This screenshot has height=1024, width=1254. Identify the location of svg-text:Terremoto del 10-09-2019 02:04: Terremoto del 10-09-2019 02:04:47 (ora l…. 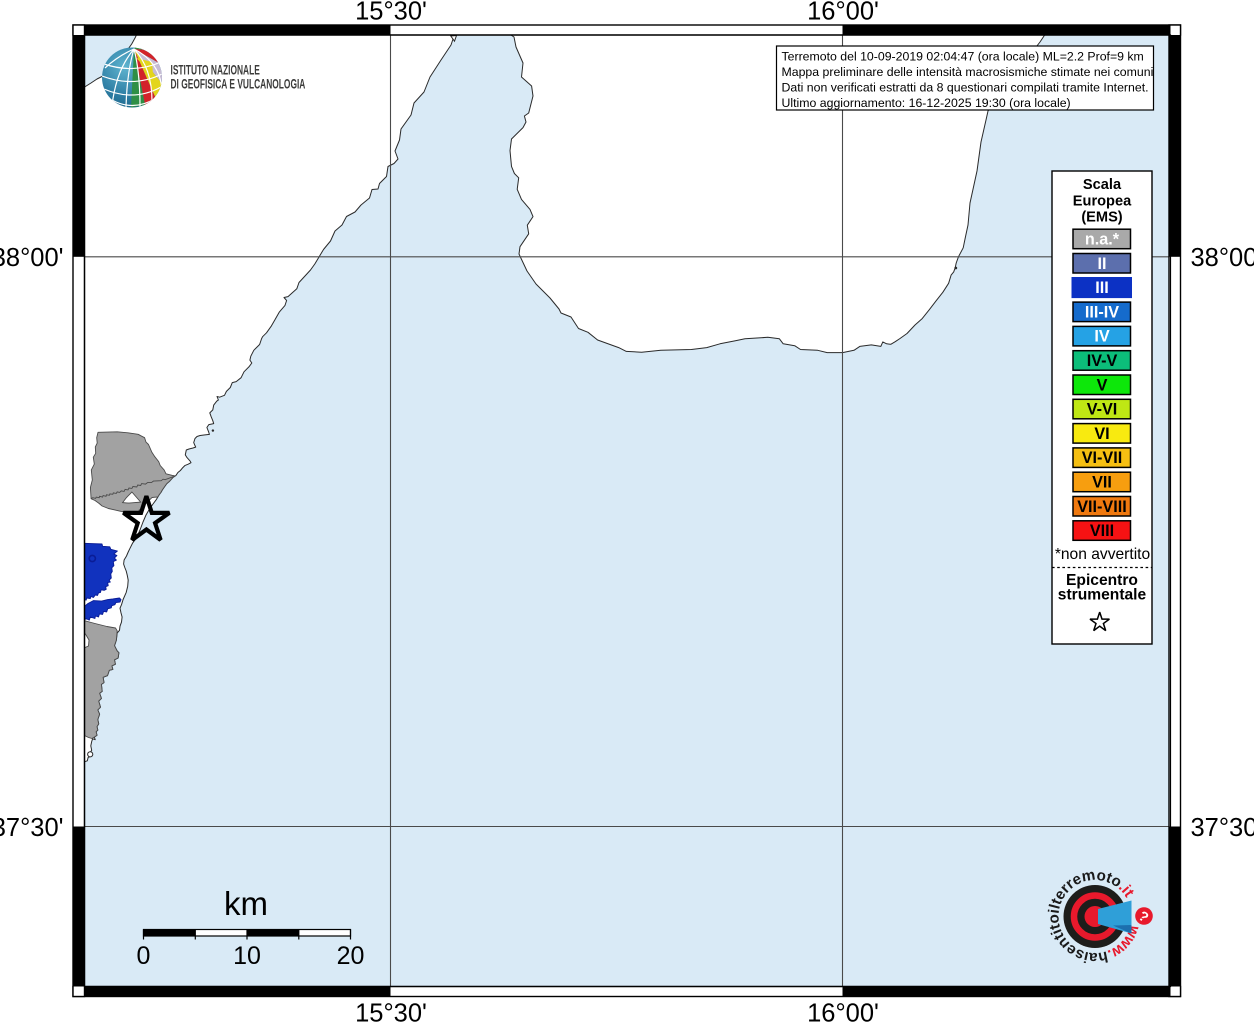
(963, 56).